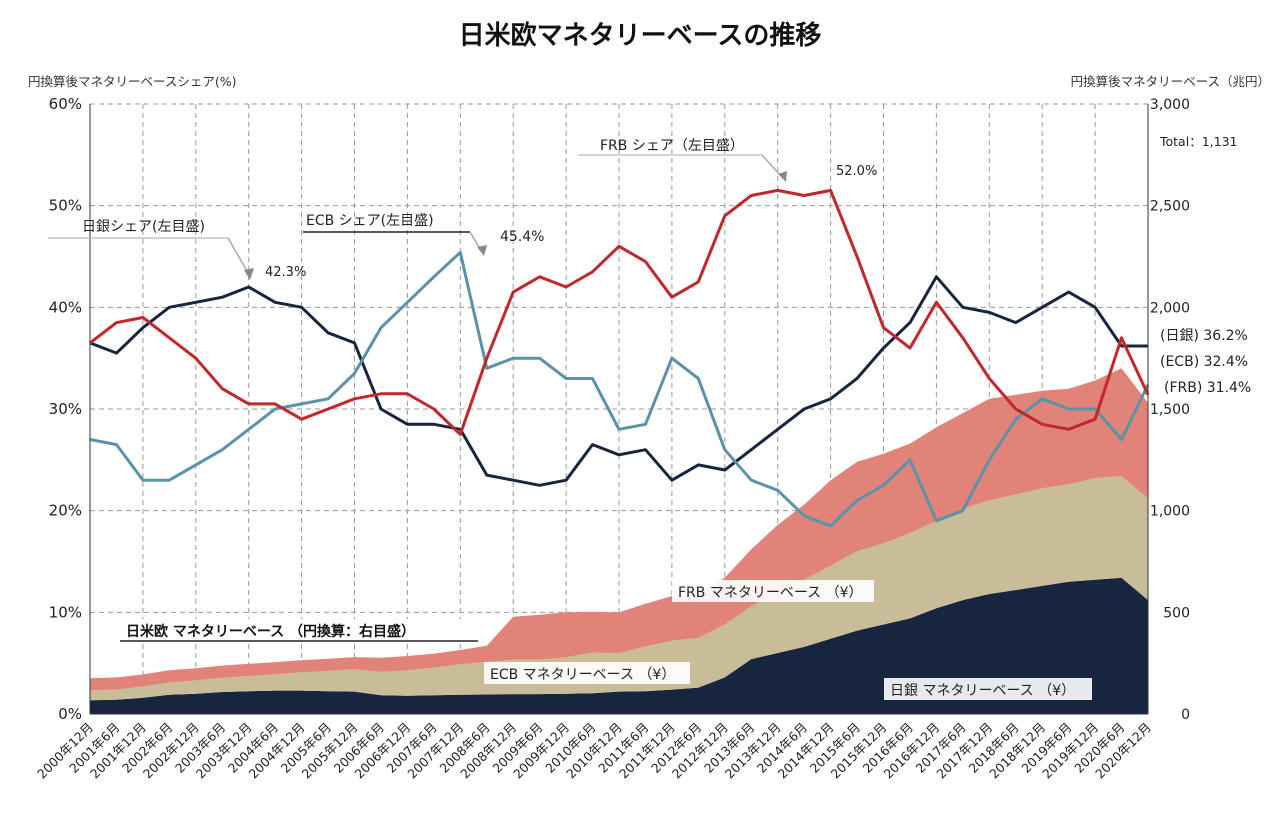  I want to click on boj-share-label: 日銀シェア(左目盛), so click(143, 227).